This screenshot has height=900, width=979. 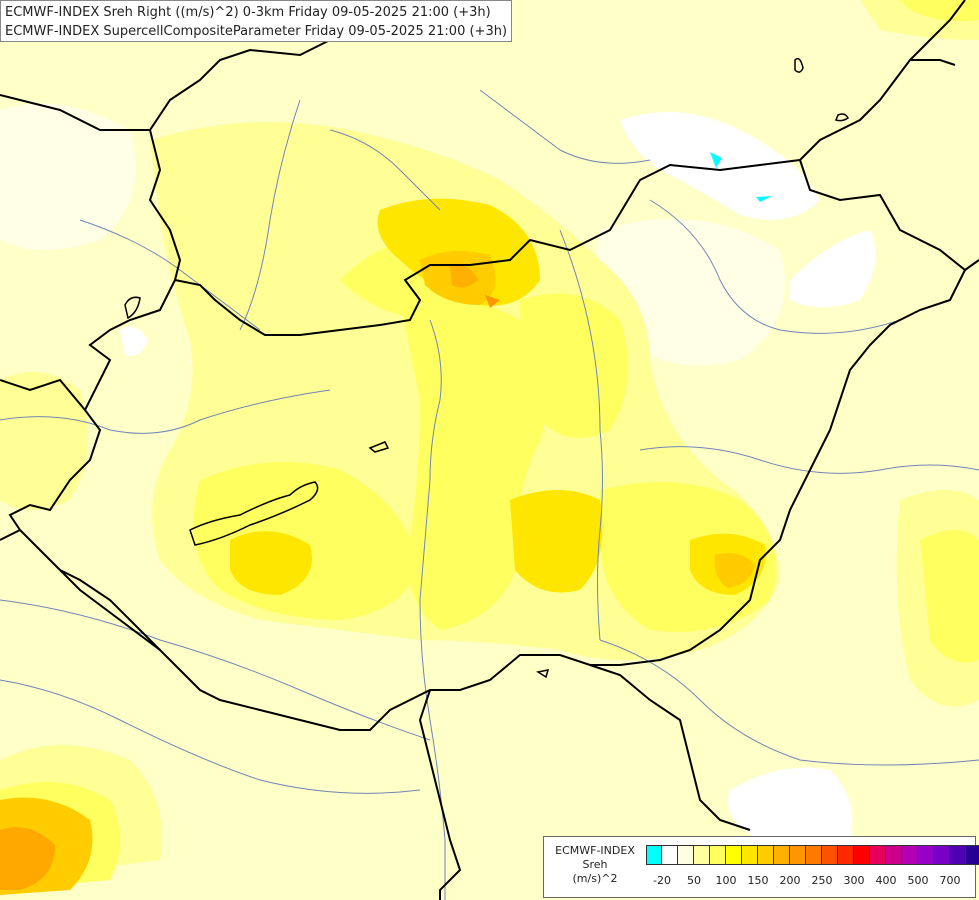 I want to click on legend-tick-label: 50, so click(x=694, y=880).